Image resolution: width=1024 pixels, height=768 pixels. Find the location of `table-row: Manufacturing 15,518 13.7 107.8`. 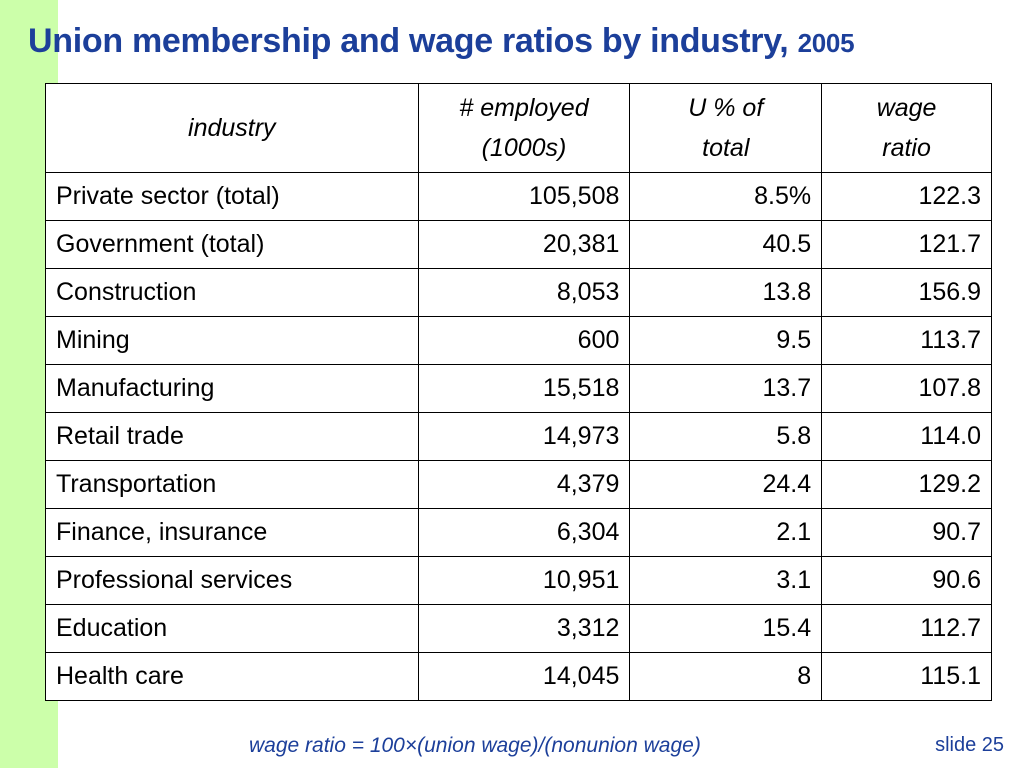

table-row: Manufacturing 15,518 13.7 107.8 is located at coordinates (518, 388).